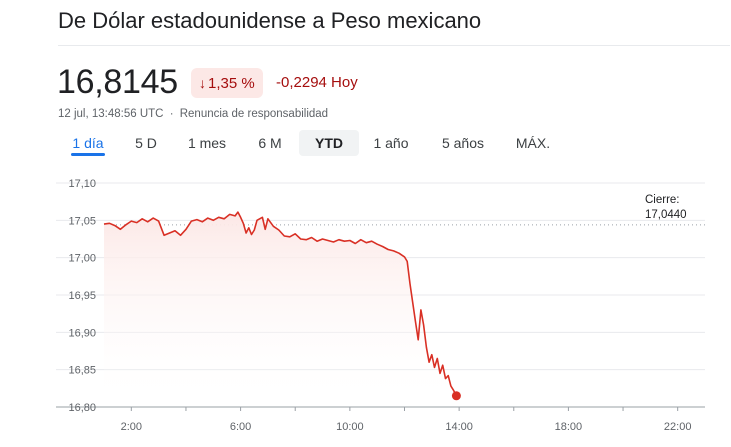 Image resolution: width=731 pixels, height=447 pixels. I want to click on tab-ytd: YTD, so click(329, 143).